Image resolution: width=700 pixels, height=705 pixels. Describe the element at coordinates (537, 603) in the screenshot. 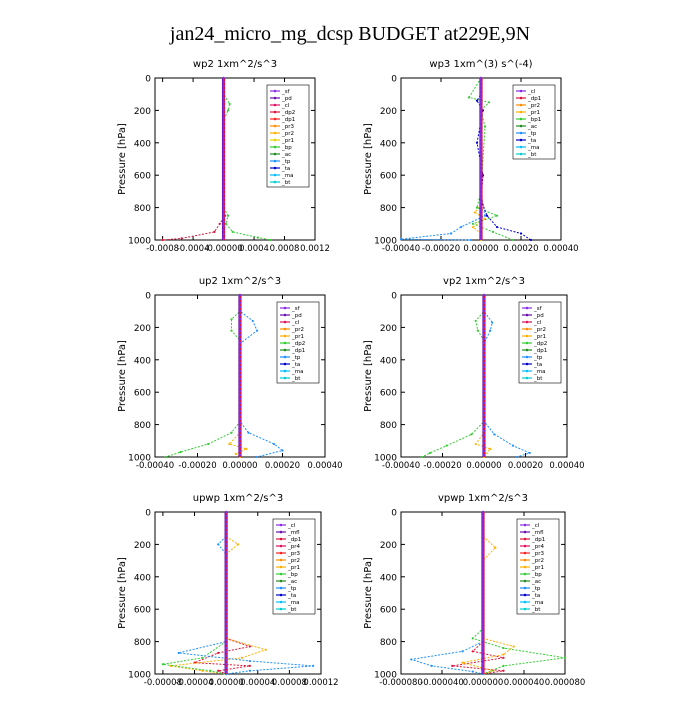

I see `legend-entry: _ma` at that location.